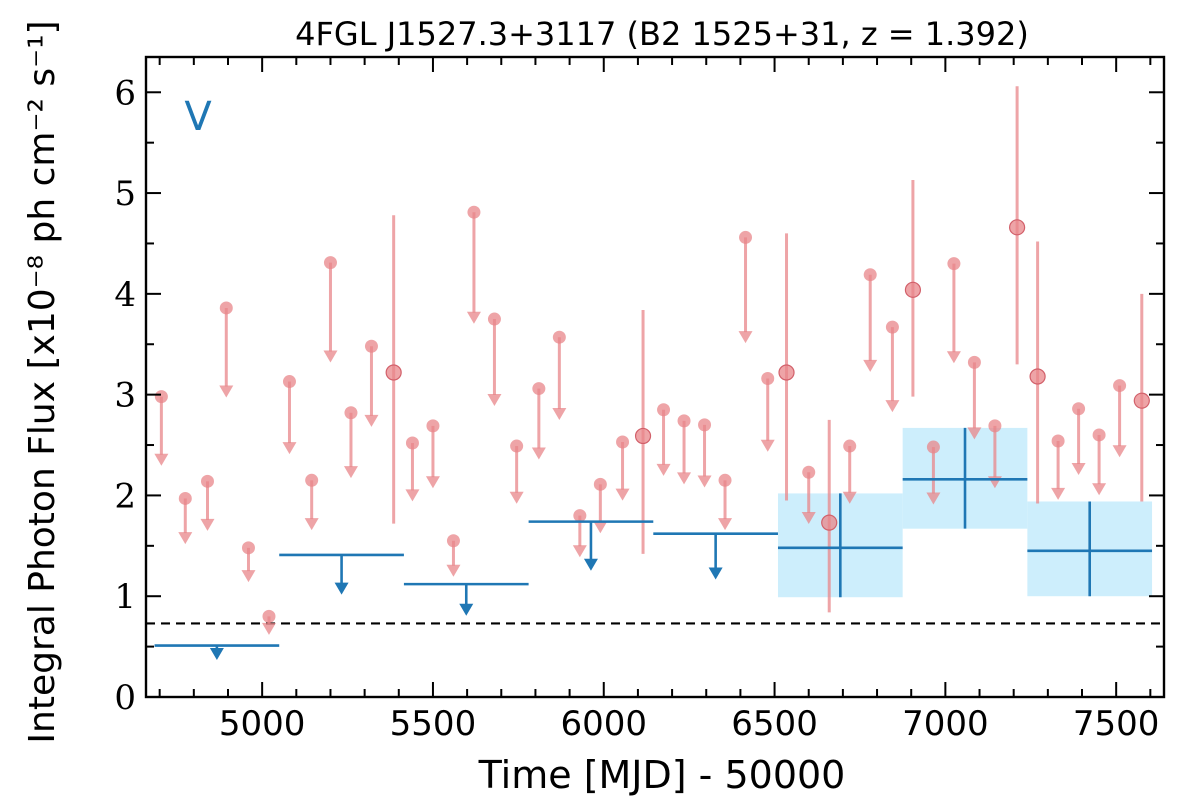 This screenshot has width=1200, height=800. Describe the element at coordinates (262, 724) in the screenshot. I see `x-tick-label: 5000` at that location.